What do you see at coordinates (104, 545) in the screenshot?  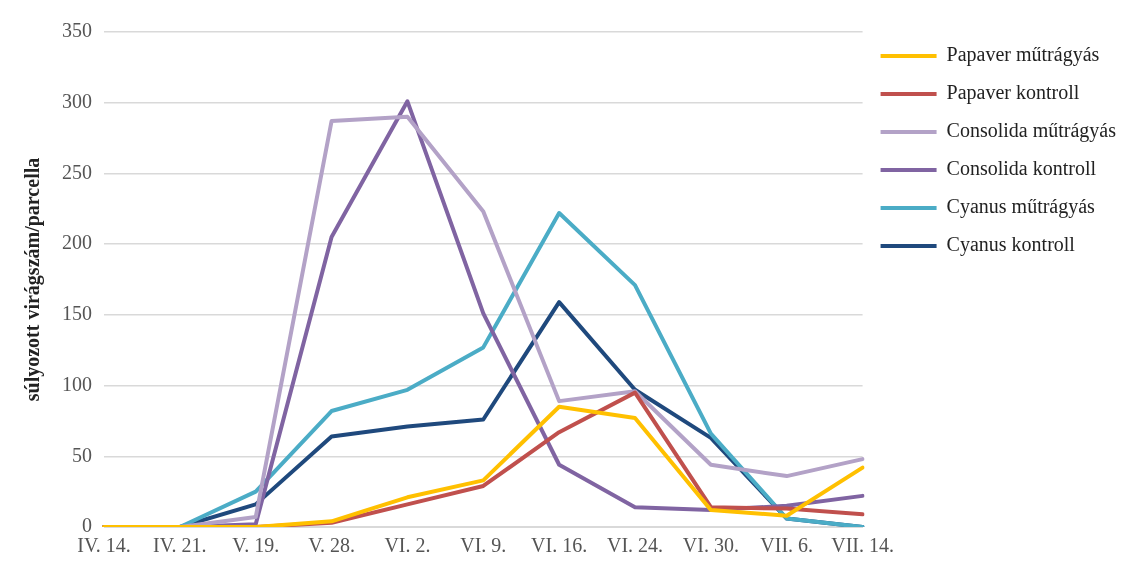 I see `x-tick-label: IV. 14.` at bounding box center [104, 545].